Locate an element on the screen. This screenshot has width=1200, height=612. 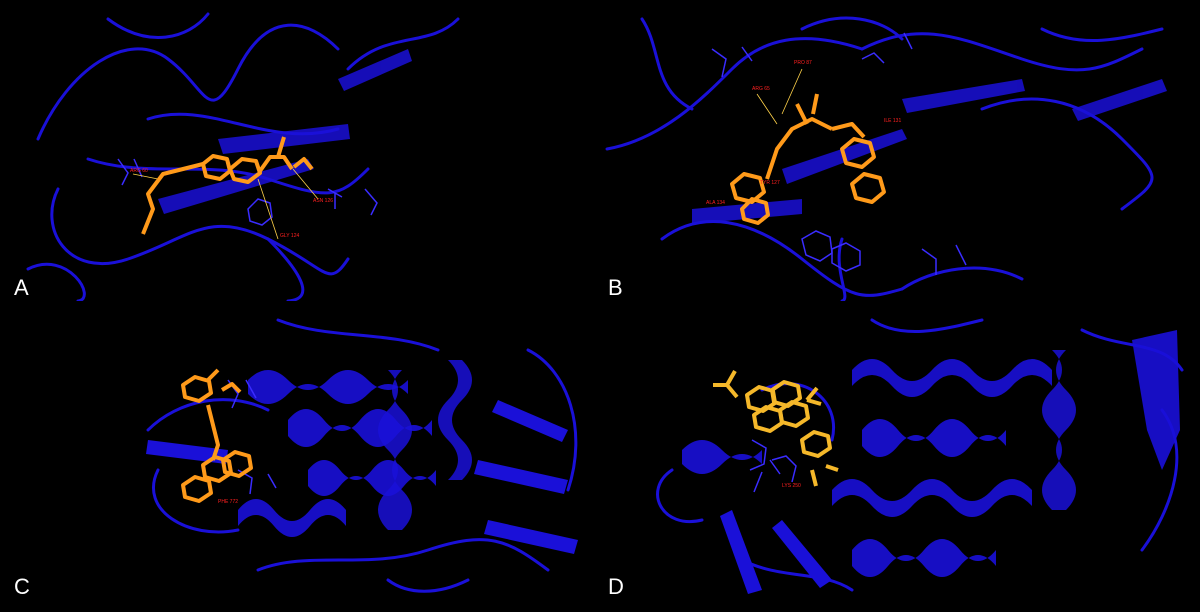
residue-label-tyr127: TYR 127 is located at coordinates (770, 183).